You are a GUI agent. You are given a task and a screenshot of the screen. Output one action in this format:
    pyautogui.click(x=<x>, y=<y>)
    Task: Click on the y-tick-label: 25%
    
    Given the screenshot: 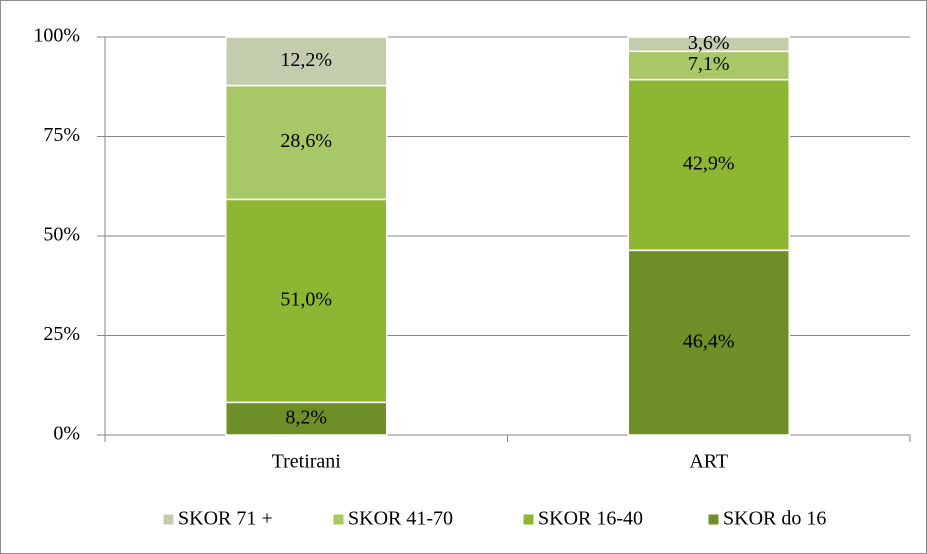 What is the action you would take?
    pyautogui.click(x=61, y=334)
    